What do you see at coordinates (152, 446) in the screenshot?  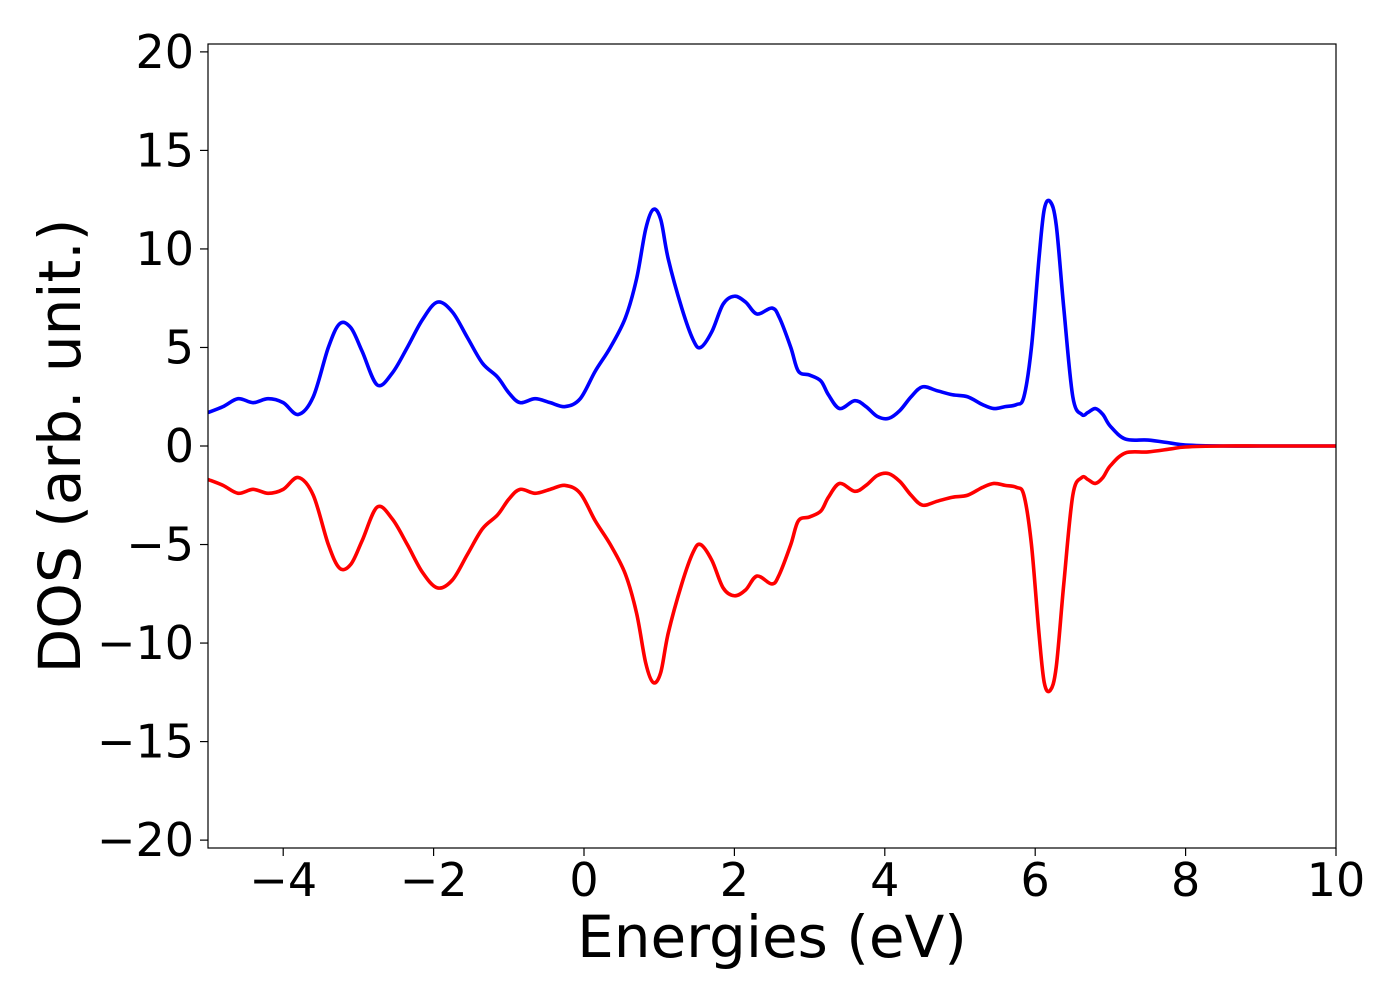 I see `y-axis: −20 −15 −10 −5 0 5 10 15 20` at bounding box center [152, 446].